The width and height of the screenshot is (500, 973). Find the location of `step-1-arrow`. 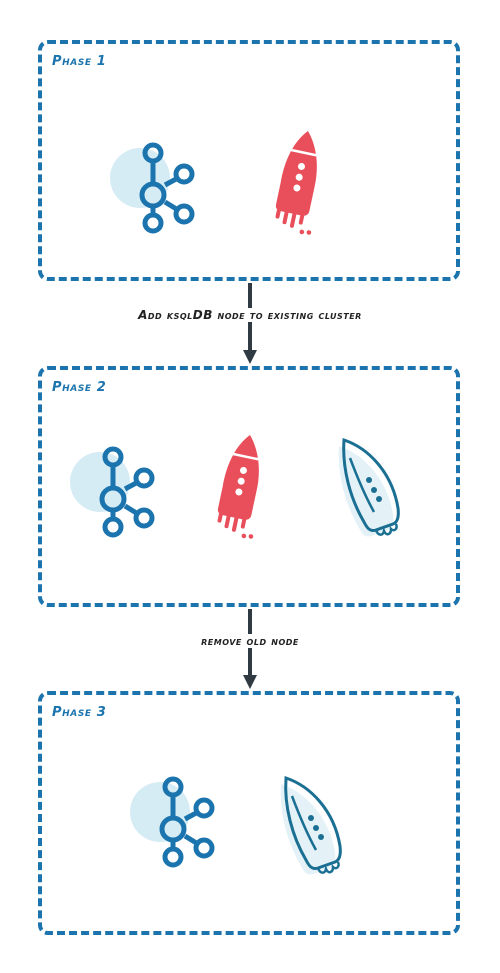

step-1-arrow is located at coordinates (250, 323).